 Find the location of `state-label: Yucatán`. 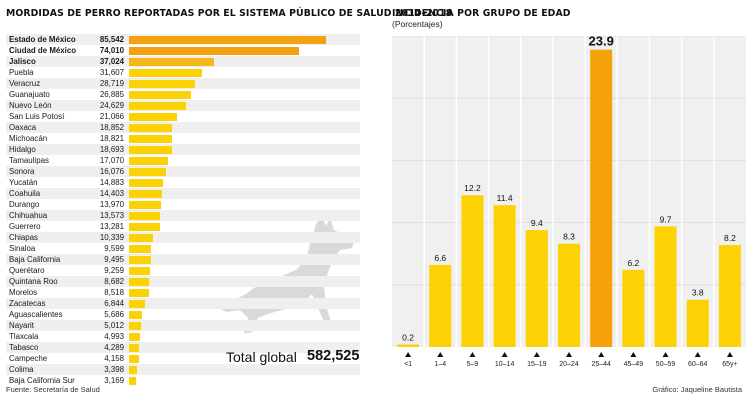

state-label: Yucatán is located at coordinates (23, 182).